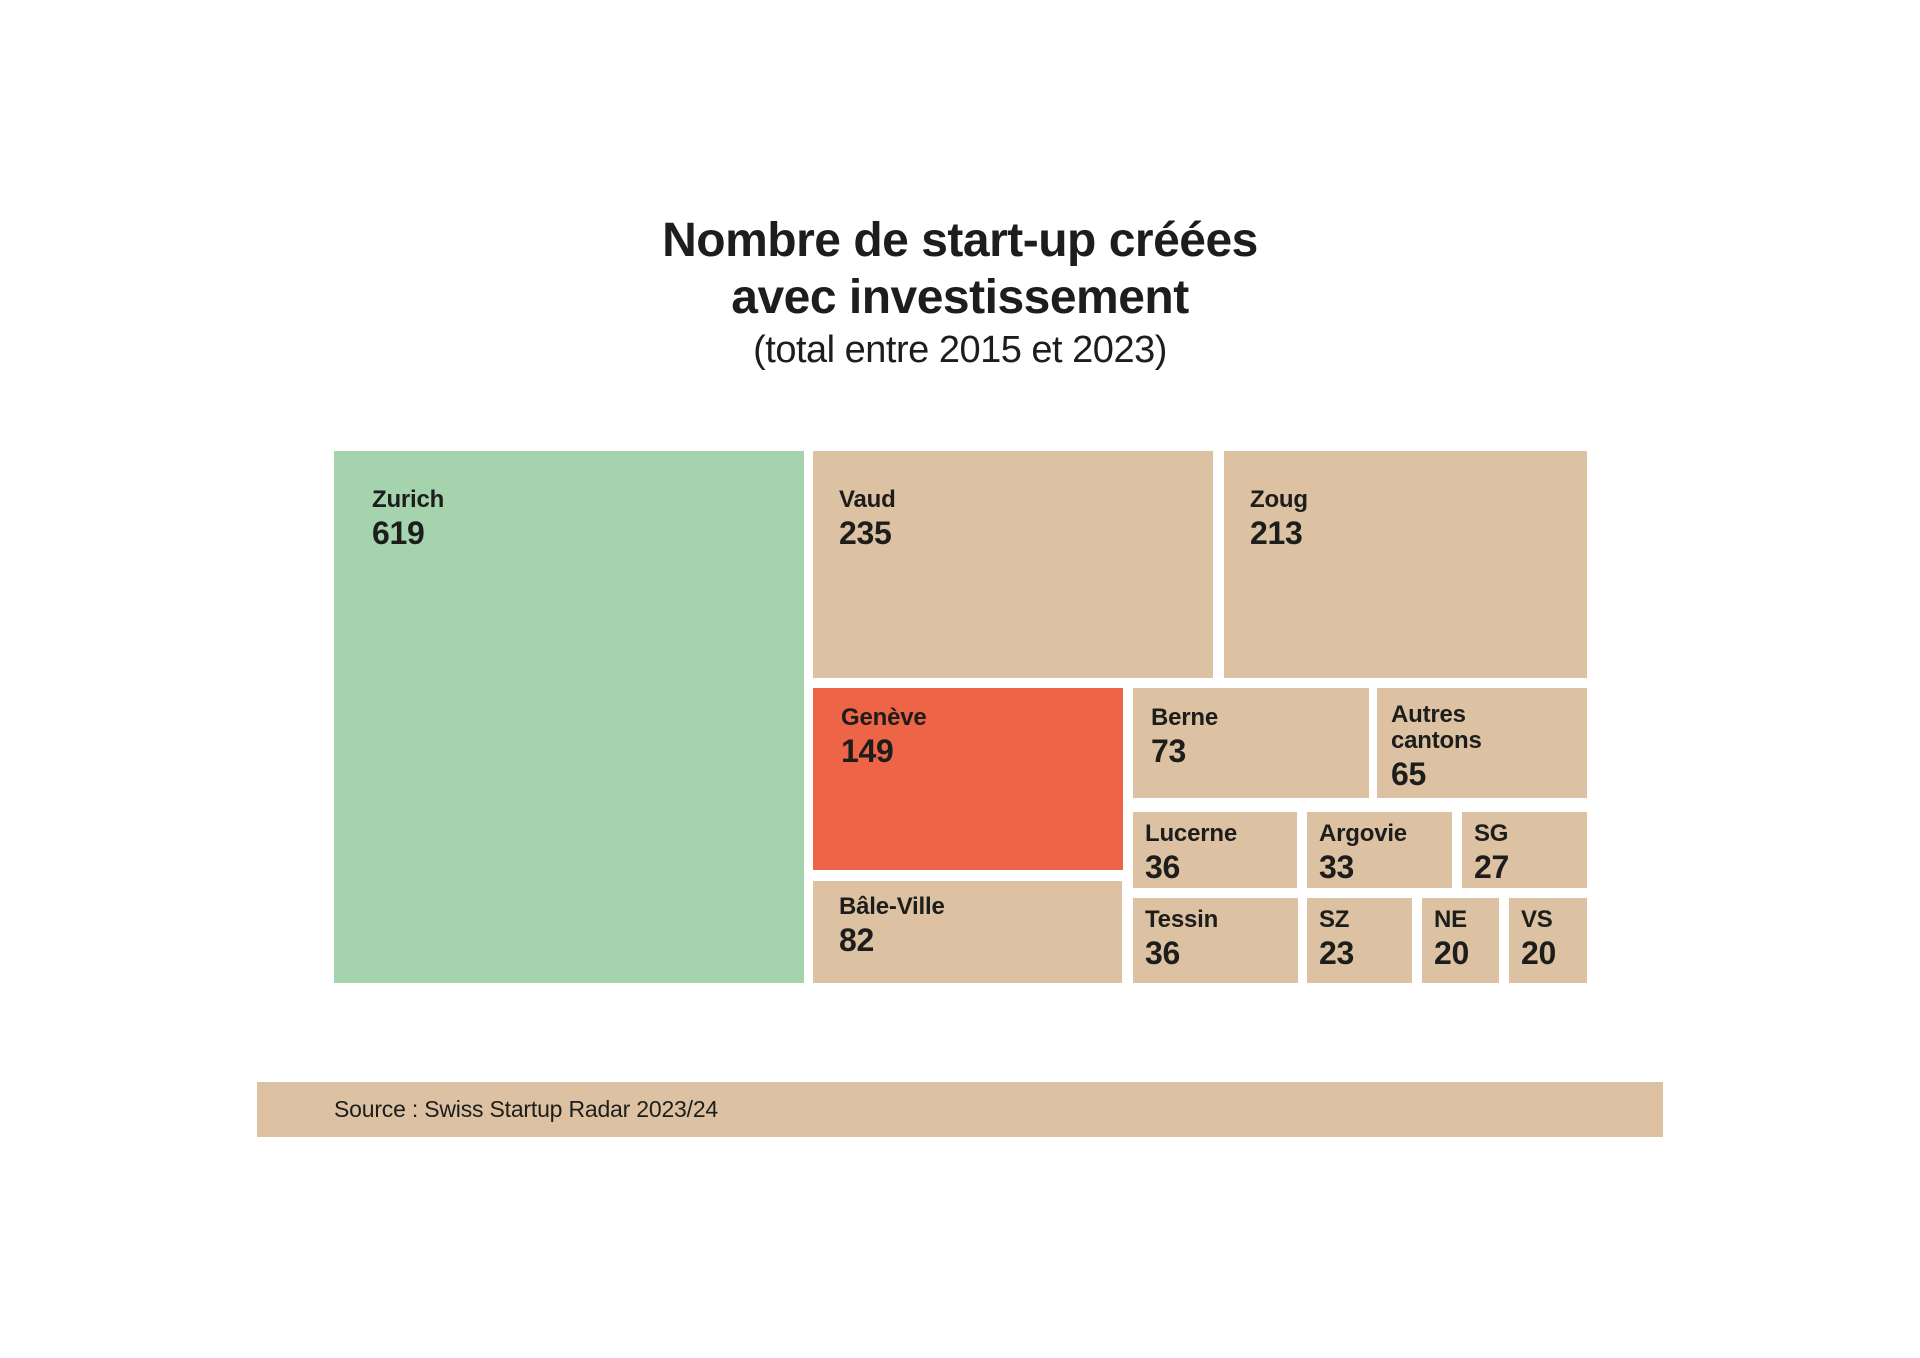 Image resolution: width=1920 pixels, height=1358 pixels. I want to click on treemap-tile-autres-cantons: Autres cantons 65, so click(1482, 743).